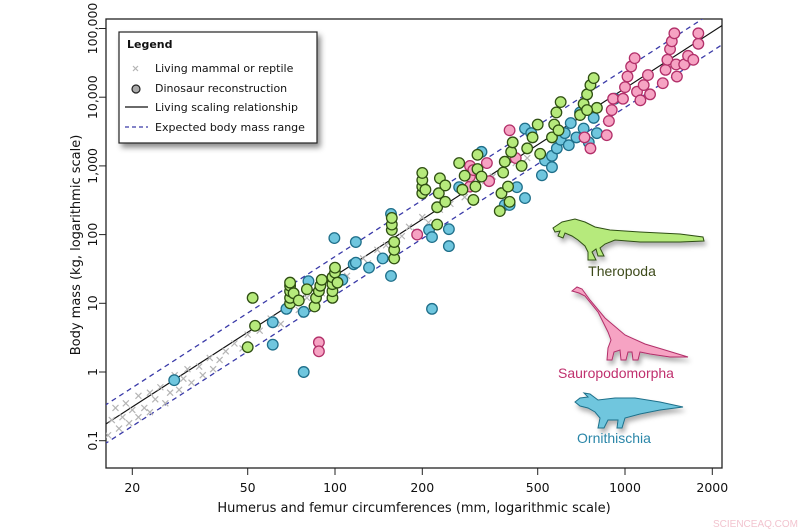 The width and height of the screenshot is (800, 530). Describe the element at coordinates (92, 166) in the screenshot. I see `y-tick-label: 1,000` at that location.